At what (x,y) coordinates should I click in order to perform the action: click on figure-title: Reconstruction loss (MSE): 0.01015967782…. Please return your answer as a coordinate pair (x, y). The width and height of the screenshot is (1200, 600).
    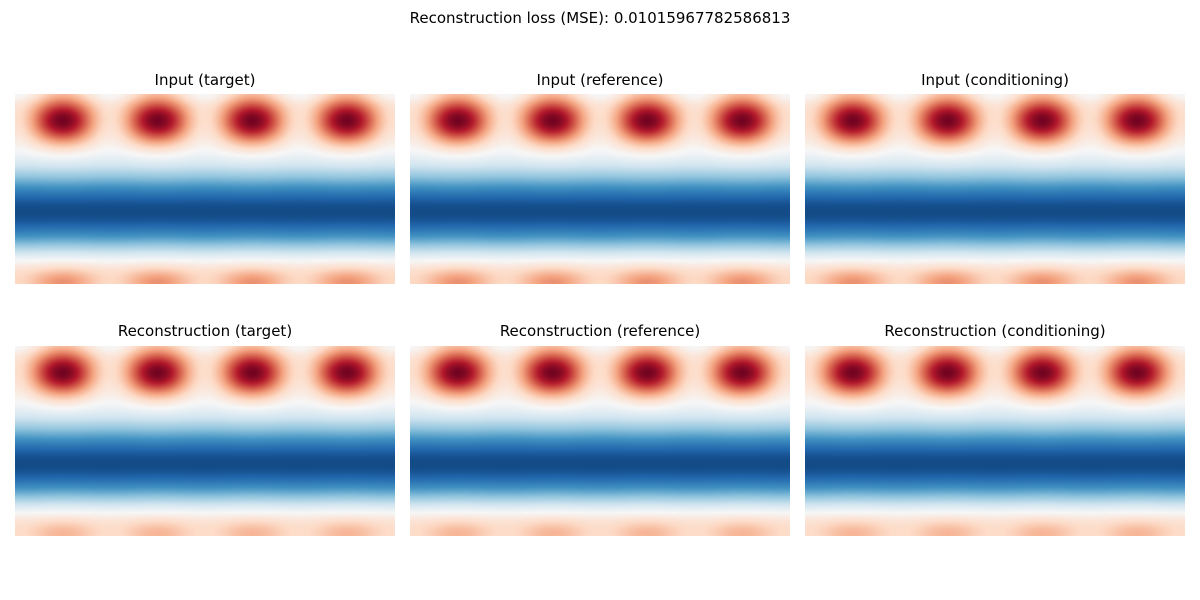
    Looking at the image, I should click on (600, 18).